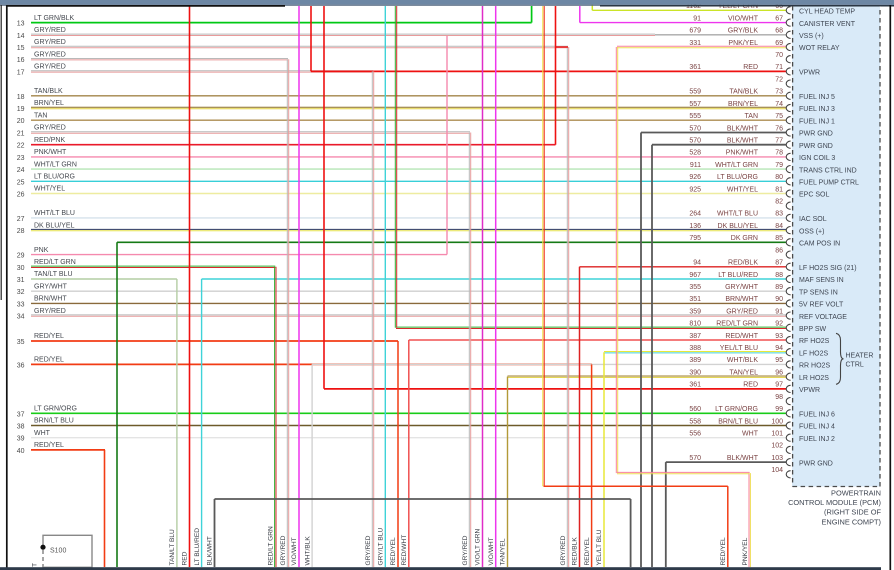 This screenshot has height=570, width=894. I want to click on svg-text: 104, so click(777, 470).